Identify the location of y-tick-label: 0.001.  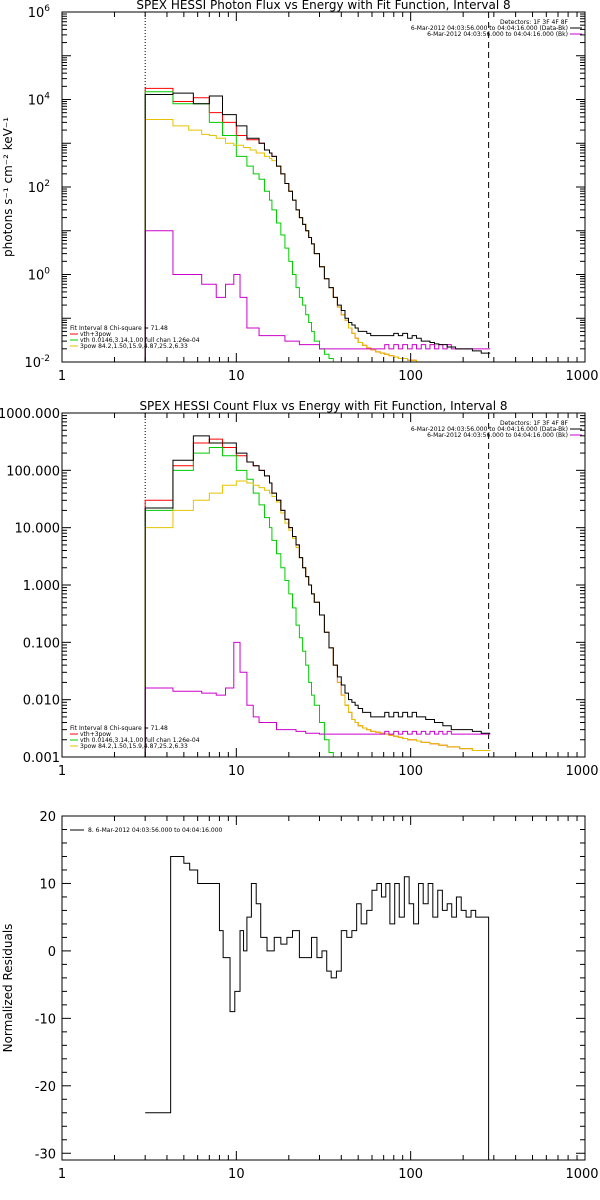
(41, 758).